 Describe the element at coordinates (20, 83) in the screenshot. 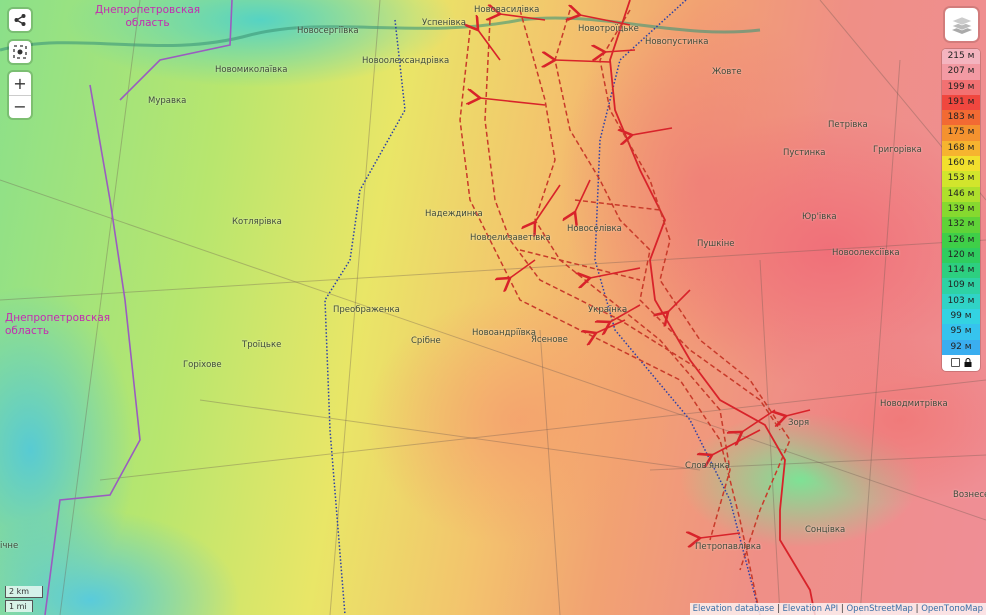

I see `zoom-in-button: +` at that location.